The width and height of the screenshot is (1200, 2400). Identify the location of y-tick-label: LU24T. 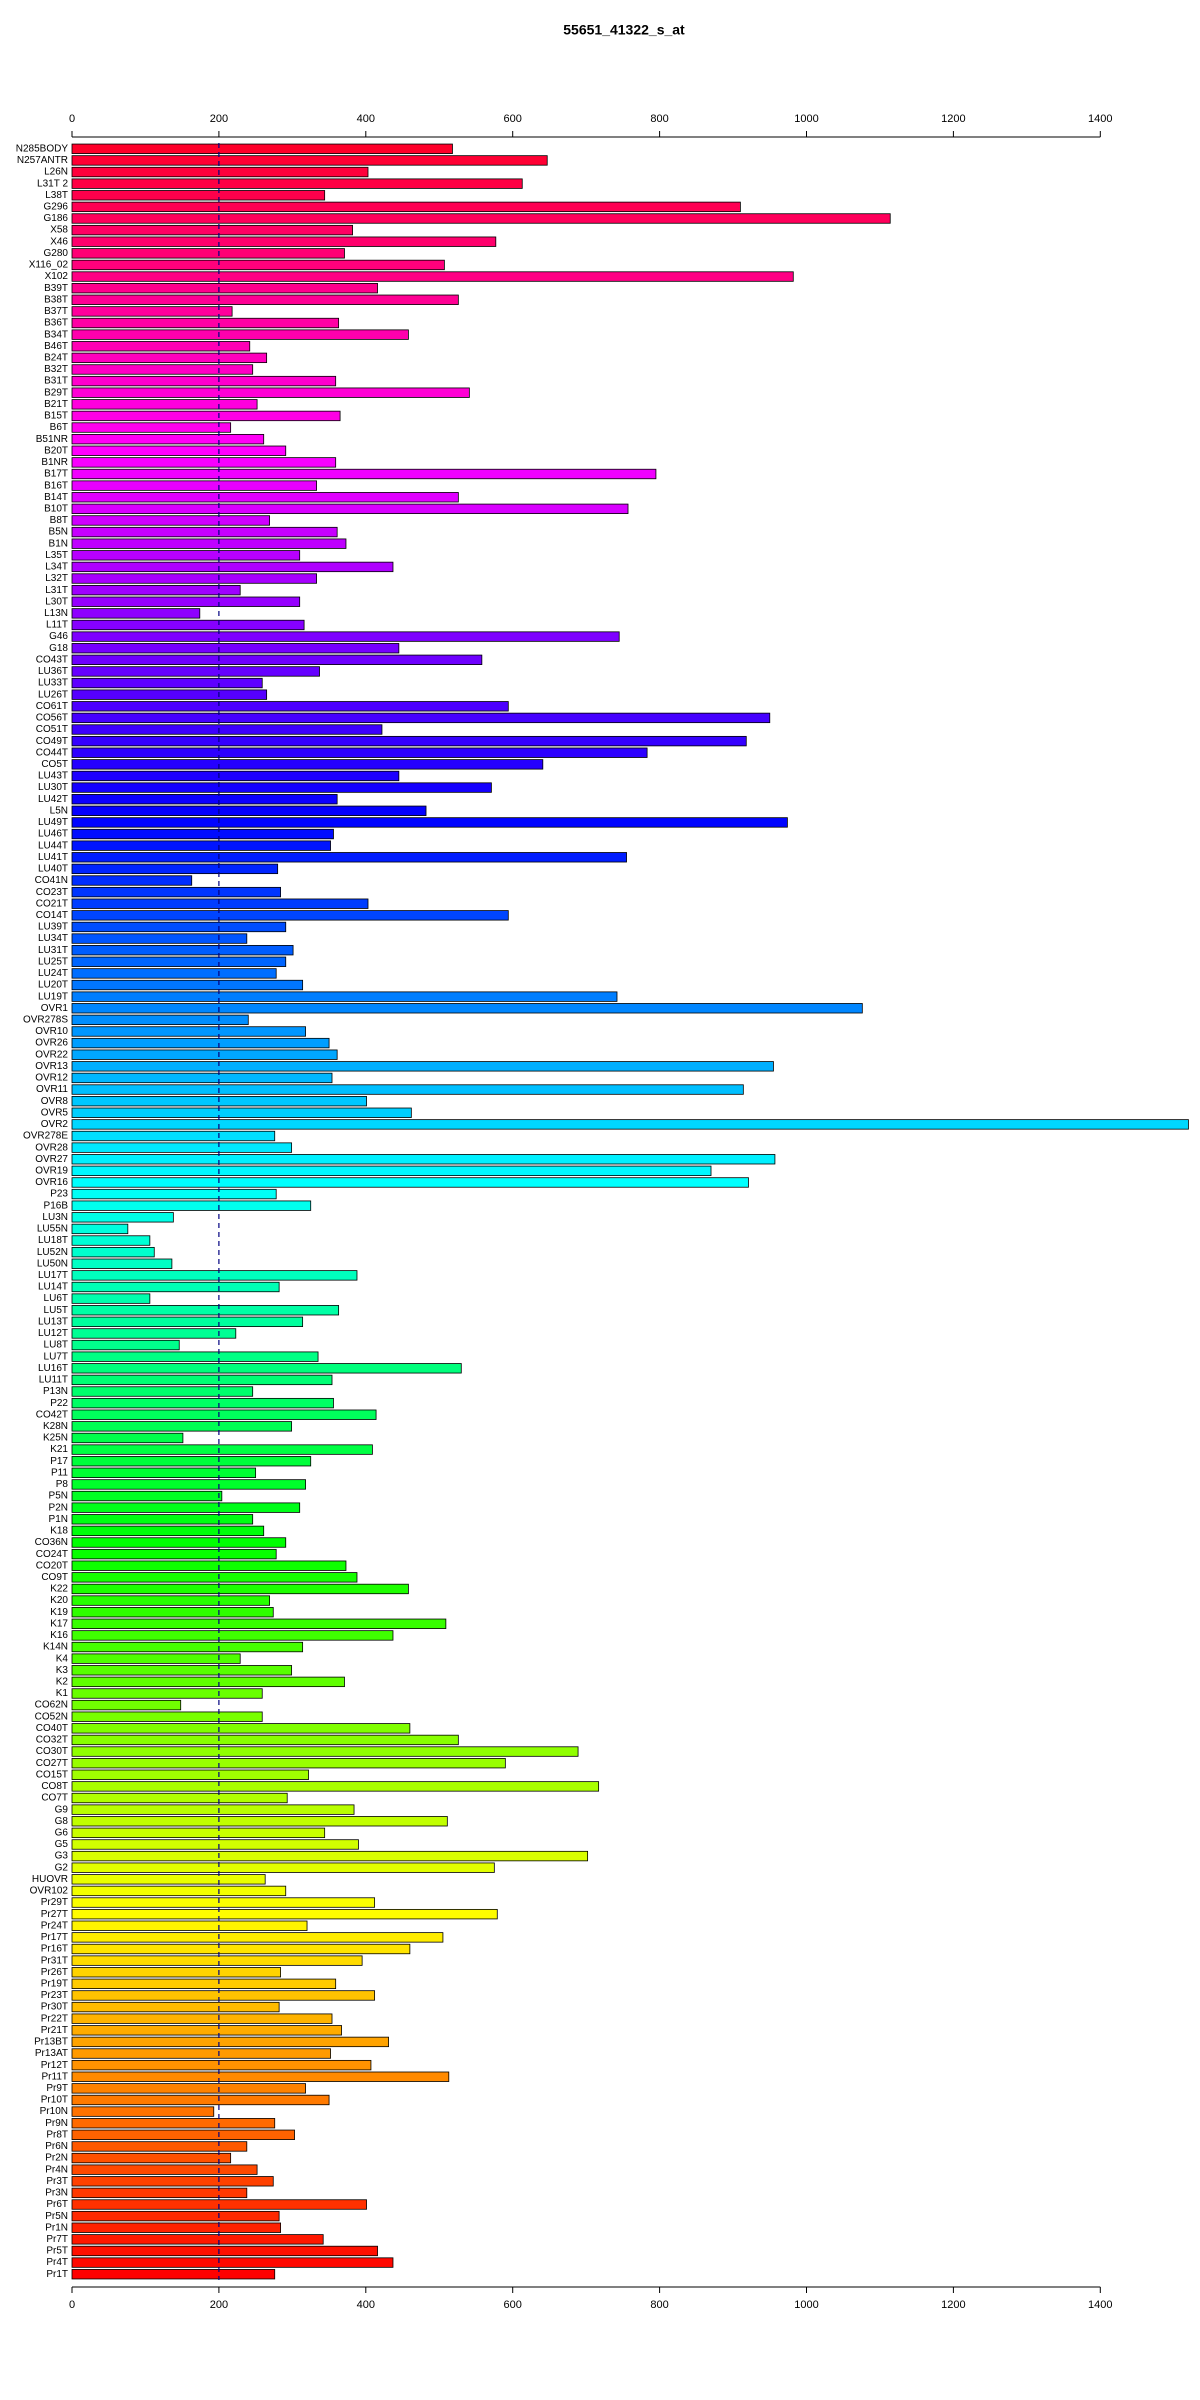
(53, 973).